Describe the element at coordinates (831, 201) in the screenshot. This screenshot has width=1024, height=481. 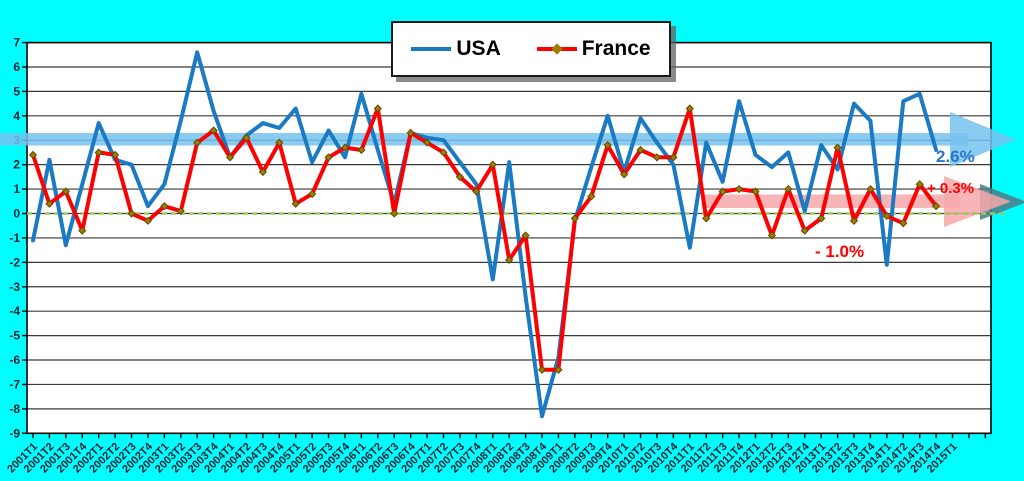
I see `france-trend-arrow-shaft` at that location.